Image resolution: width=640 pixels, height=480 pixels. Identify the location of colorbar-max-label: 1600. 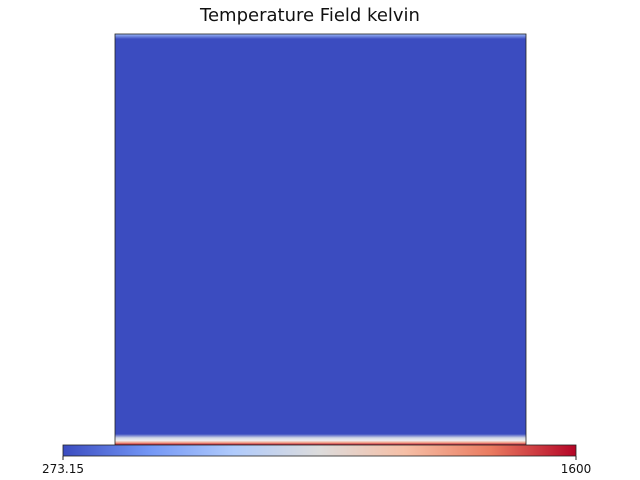
(576, 469).